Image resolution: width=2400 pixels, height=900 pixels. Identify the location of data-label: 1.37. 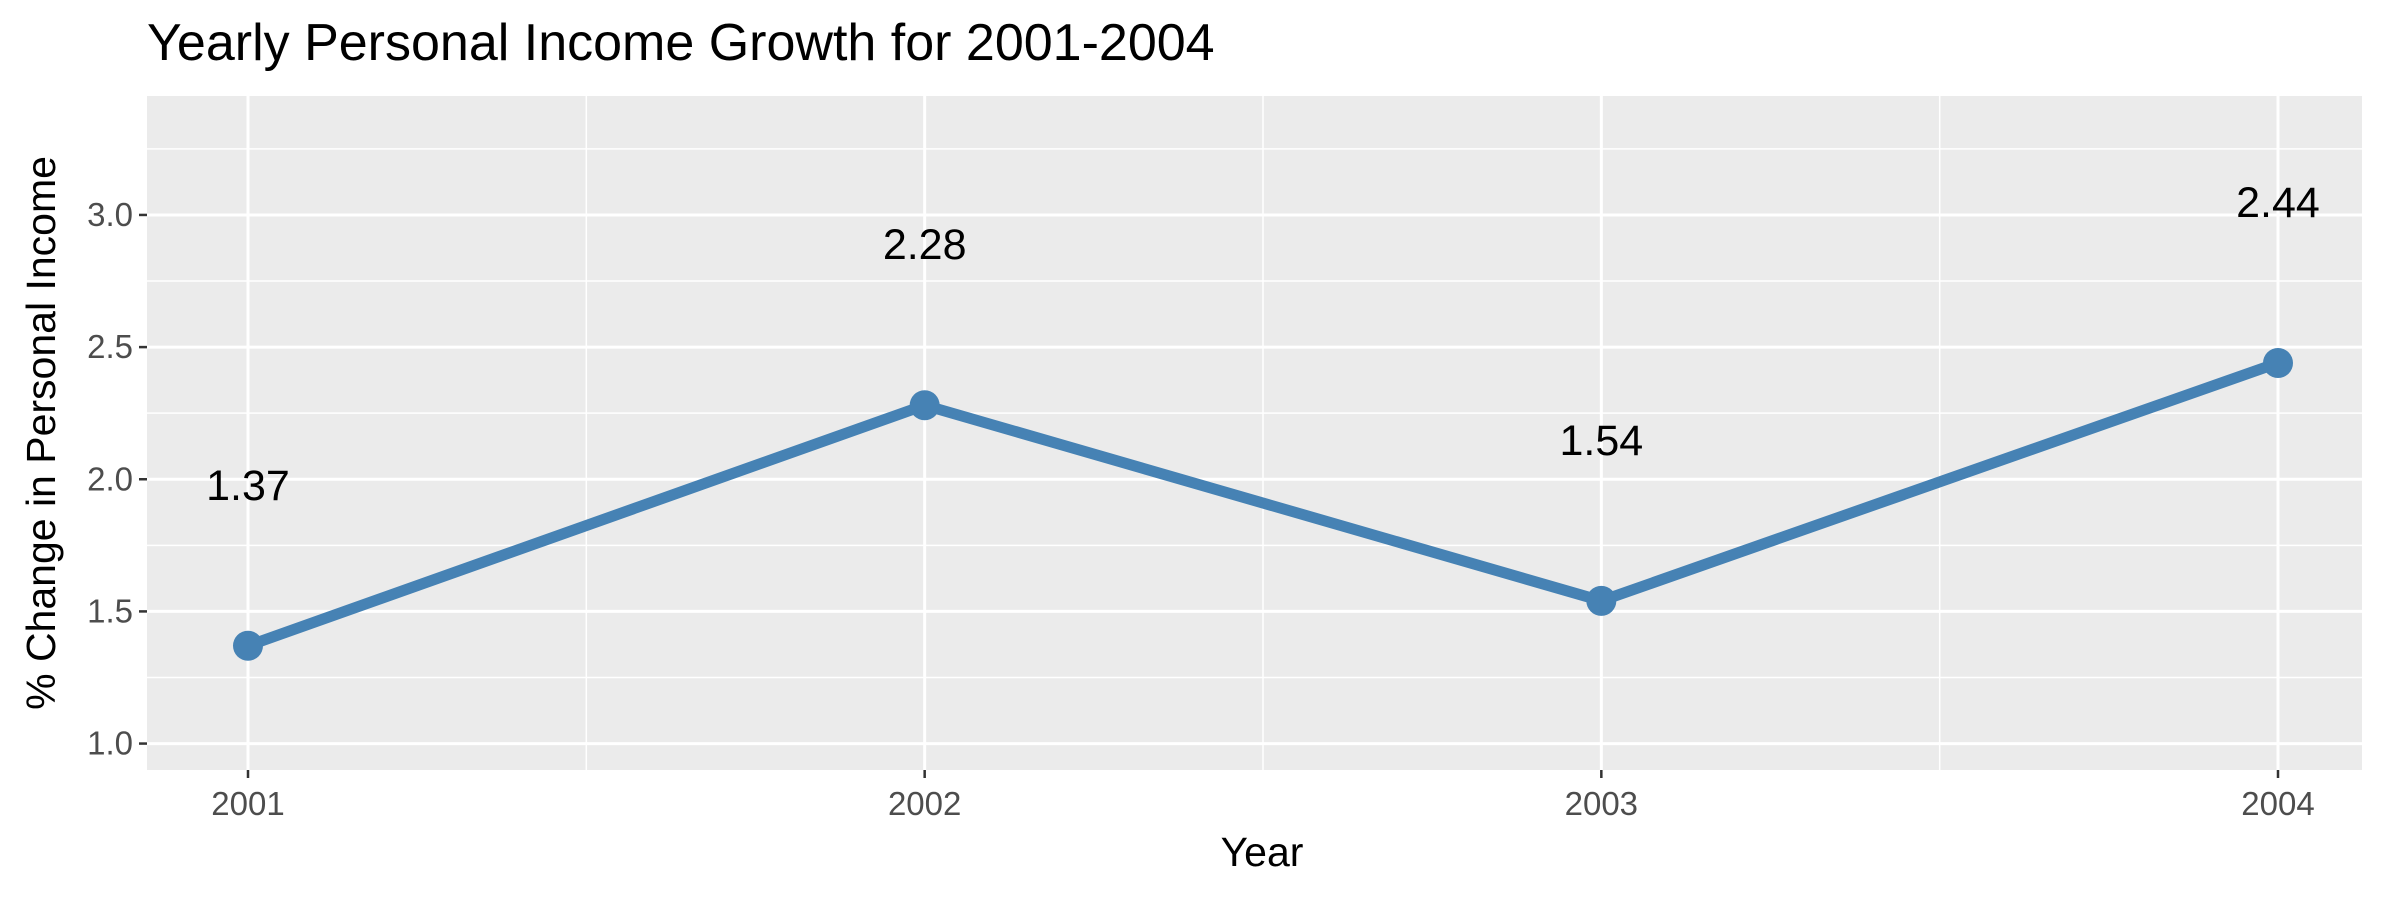
(248, 486).